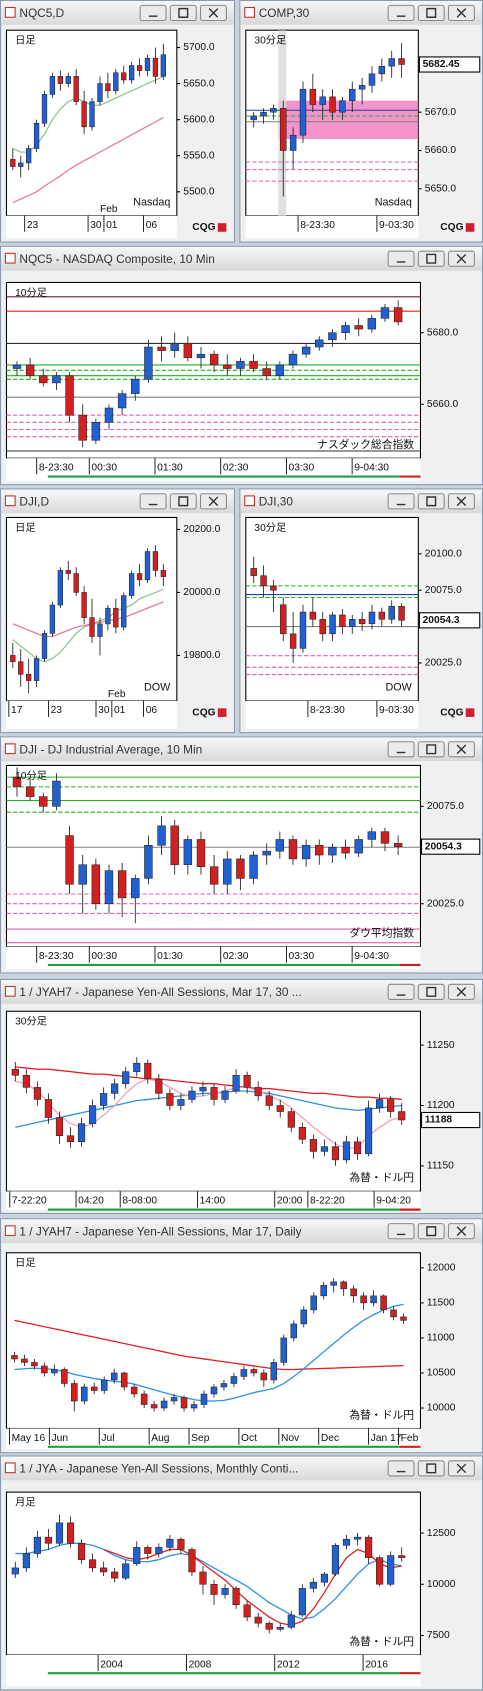  Describe the element at coordinates (381, 1641) in the screenshot. I see `symbol-watermark: 為替・ドル円` at that location.